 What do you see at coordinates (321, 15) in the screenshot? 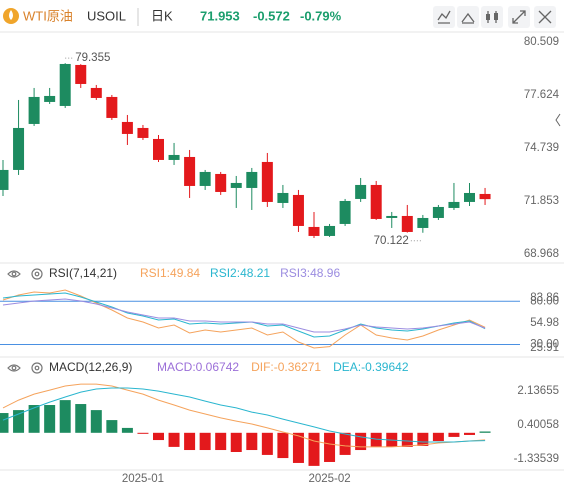
I see `change-pct: -0.79%` at bounding box center [321, 15].